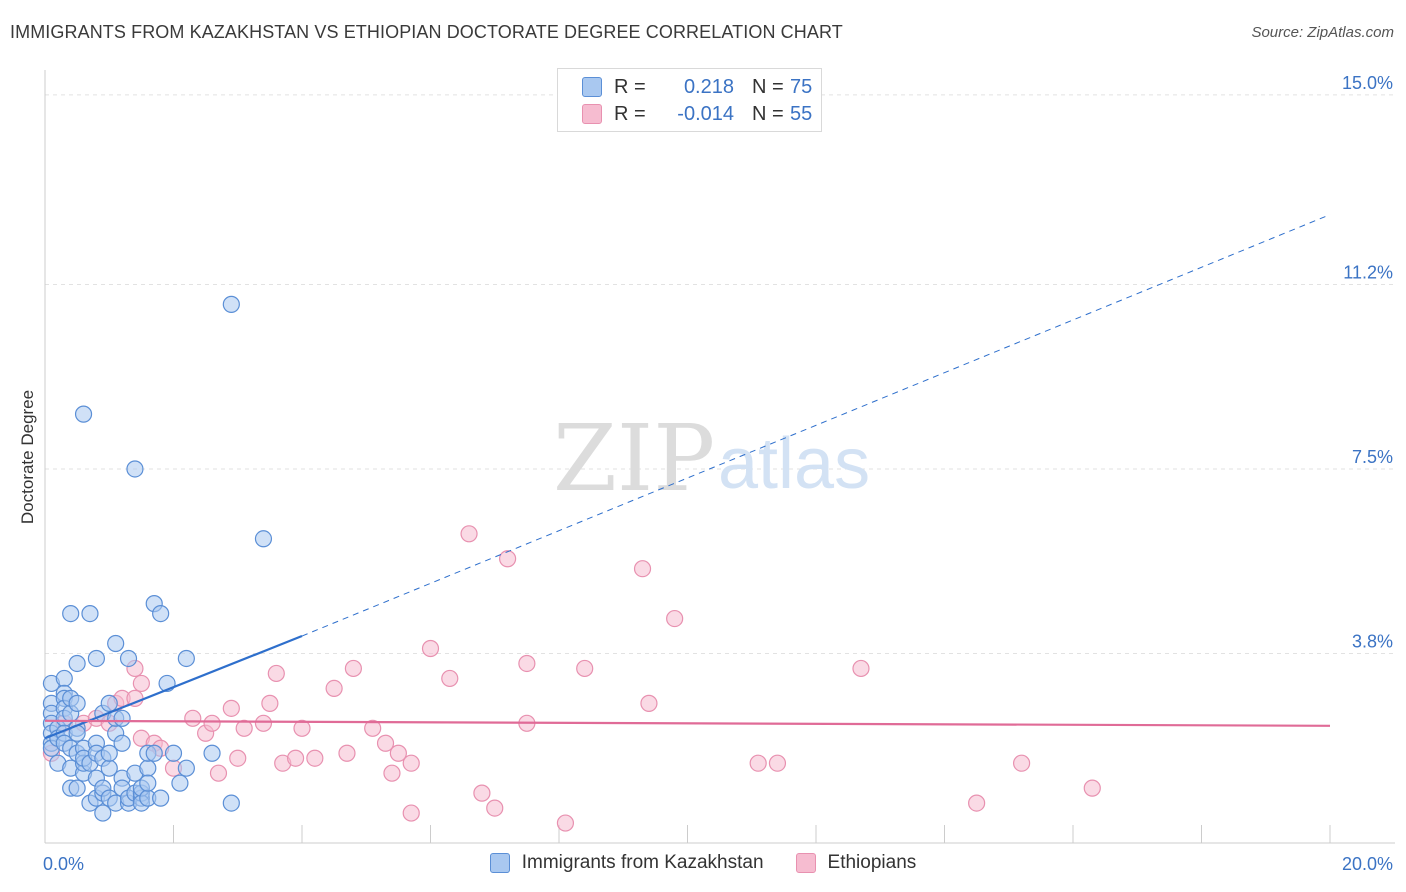 The width and height of the screenshot is (1406, 892). What do you see at coordinates (872, 862) in the screenshot?
I see `legend-label-ethiopians: Ethiopians` at bounding box center [872, 862].